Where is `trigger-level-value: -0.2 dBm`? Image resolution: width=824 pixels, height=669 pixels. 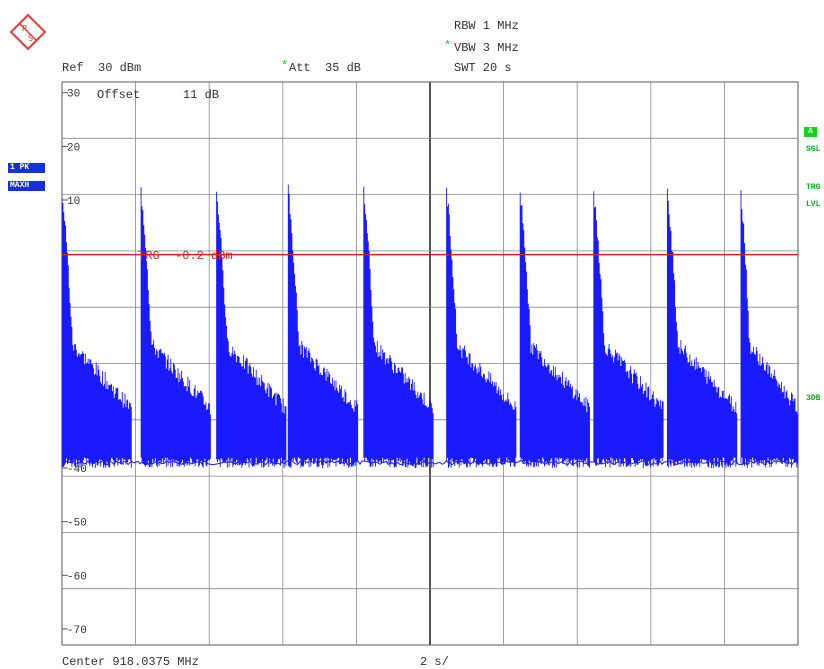
trigger-level-value: -0.2 dBm is located at coordinates (204, 256).